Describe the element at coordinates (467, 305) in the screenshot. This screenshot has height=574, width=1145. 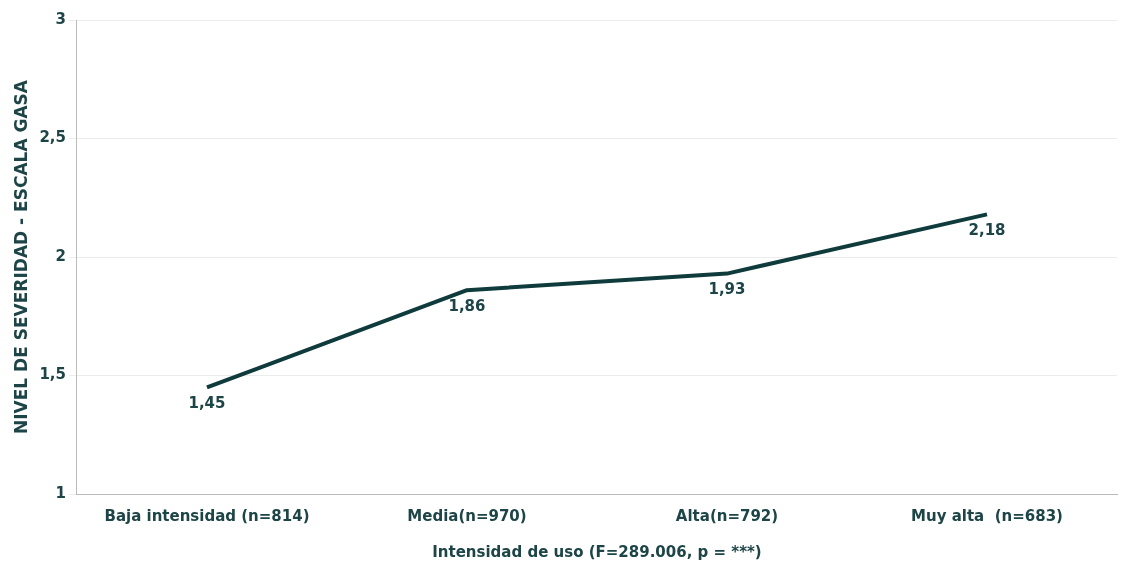
I see `data-label: 1,86` at that location.